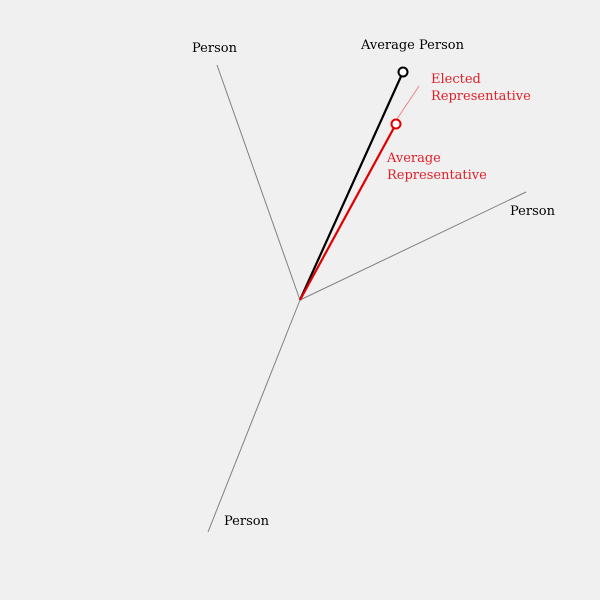  What do you see at coordinates (254, 416) in the screenshot?
I see `person-vector-bottom` at bounding box center [254, 416].